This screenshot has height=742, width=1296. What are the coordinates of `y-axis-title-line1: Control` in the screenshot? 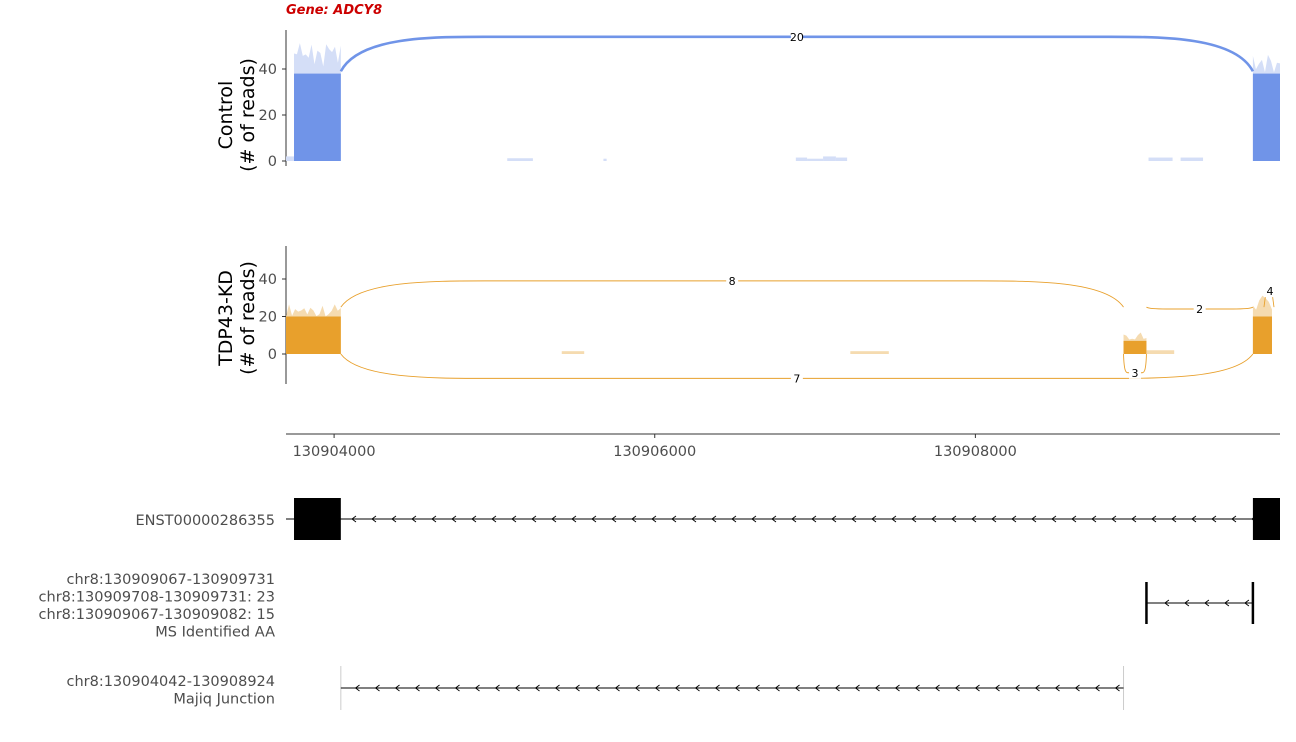 It's located at (226, 115).